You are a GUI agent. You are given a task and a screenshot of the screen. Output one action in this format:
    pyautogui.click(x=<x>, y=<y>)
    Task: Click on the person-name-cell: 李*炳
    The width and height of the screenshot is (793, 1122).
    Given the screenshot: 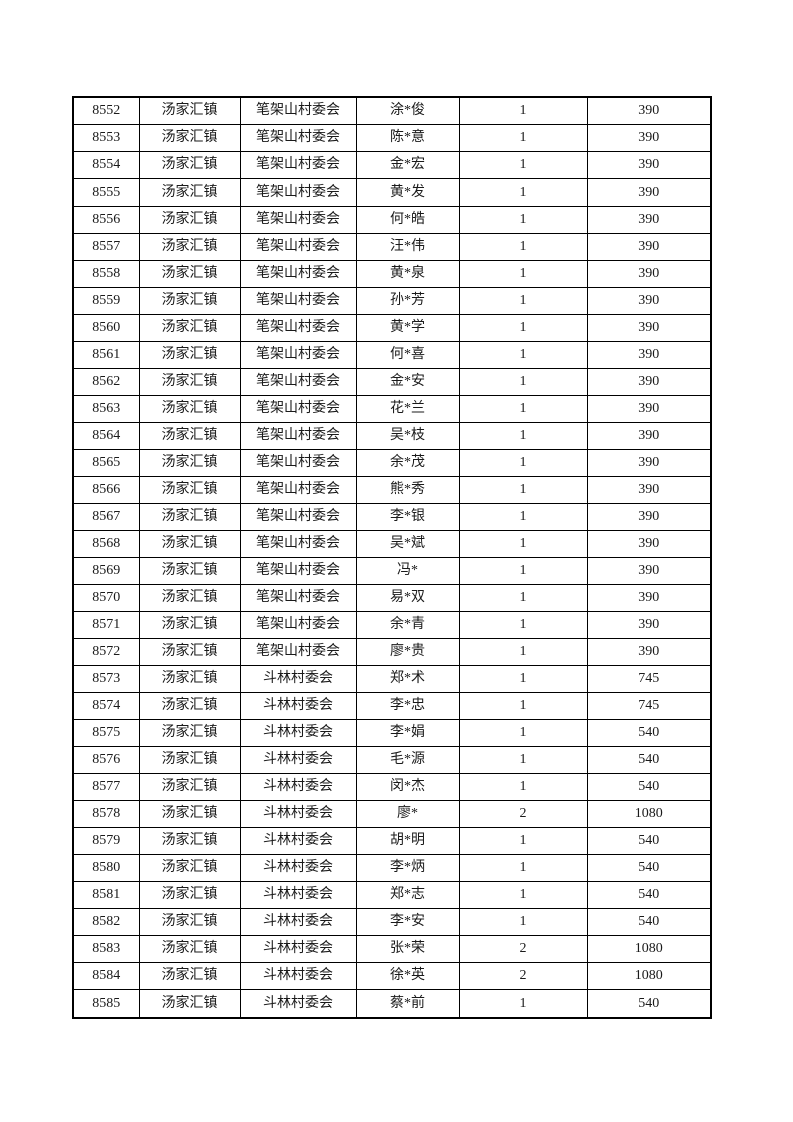 What is the action you would take?
    pyautogui.click(x=407, y=868)
    